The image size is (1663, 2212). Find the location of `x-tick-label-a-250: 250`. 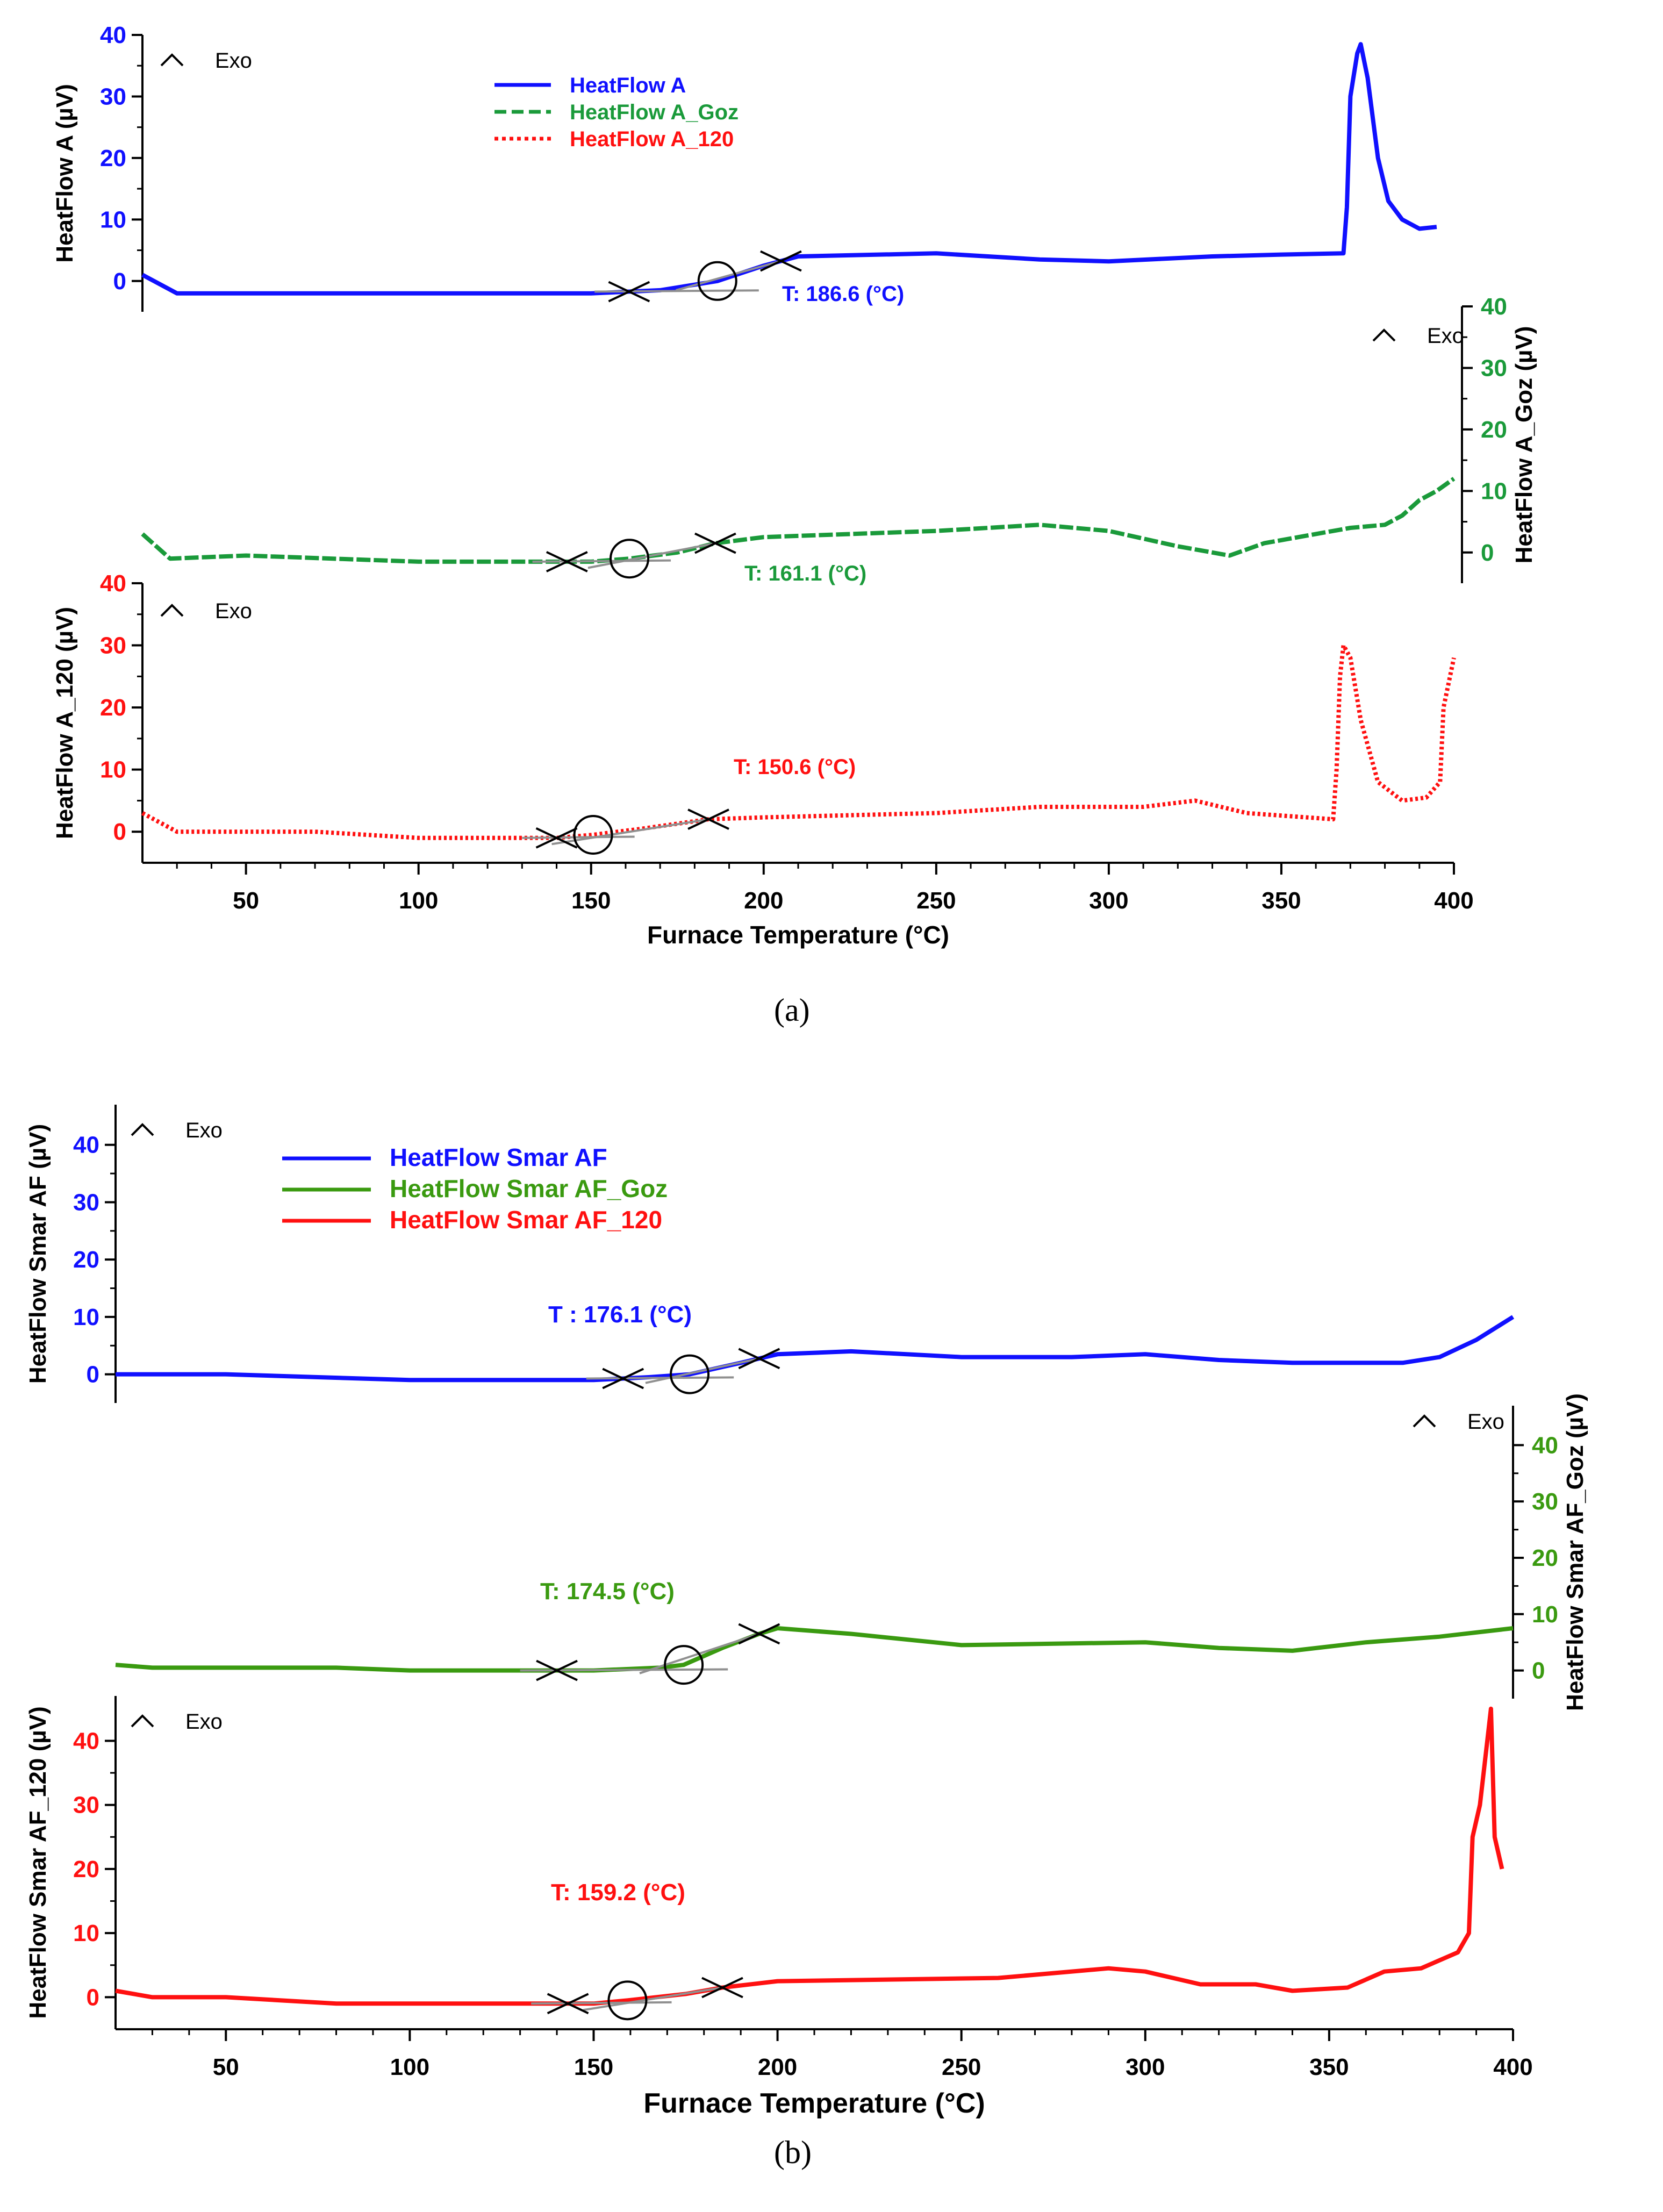

x-tick-label-a-250: 250 is located at coordinates (936, 900).